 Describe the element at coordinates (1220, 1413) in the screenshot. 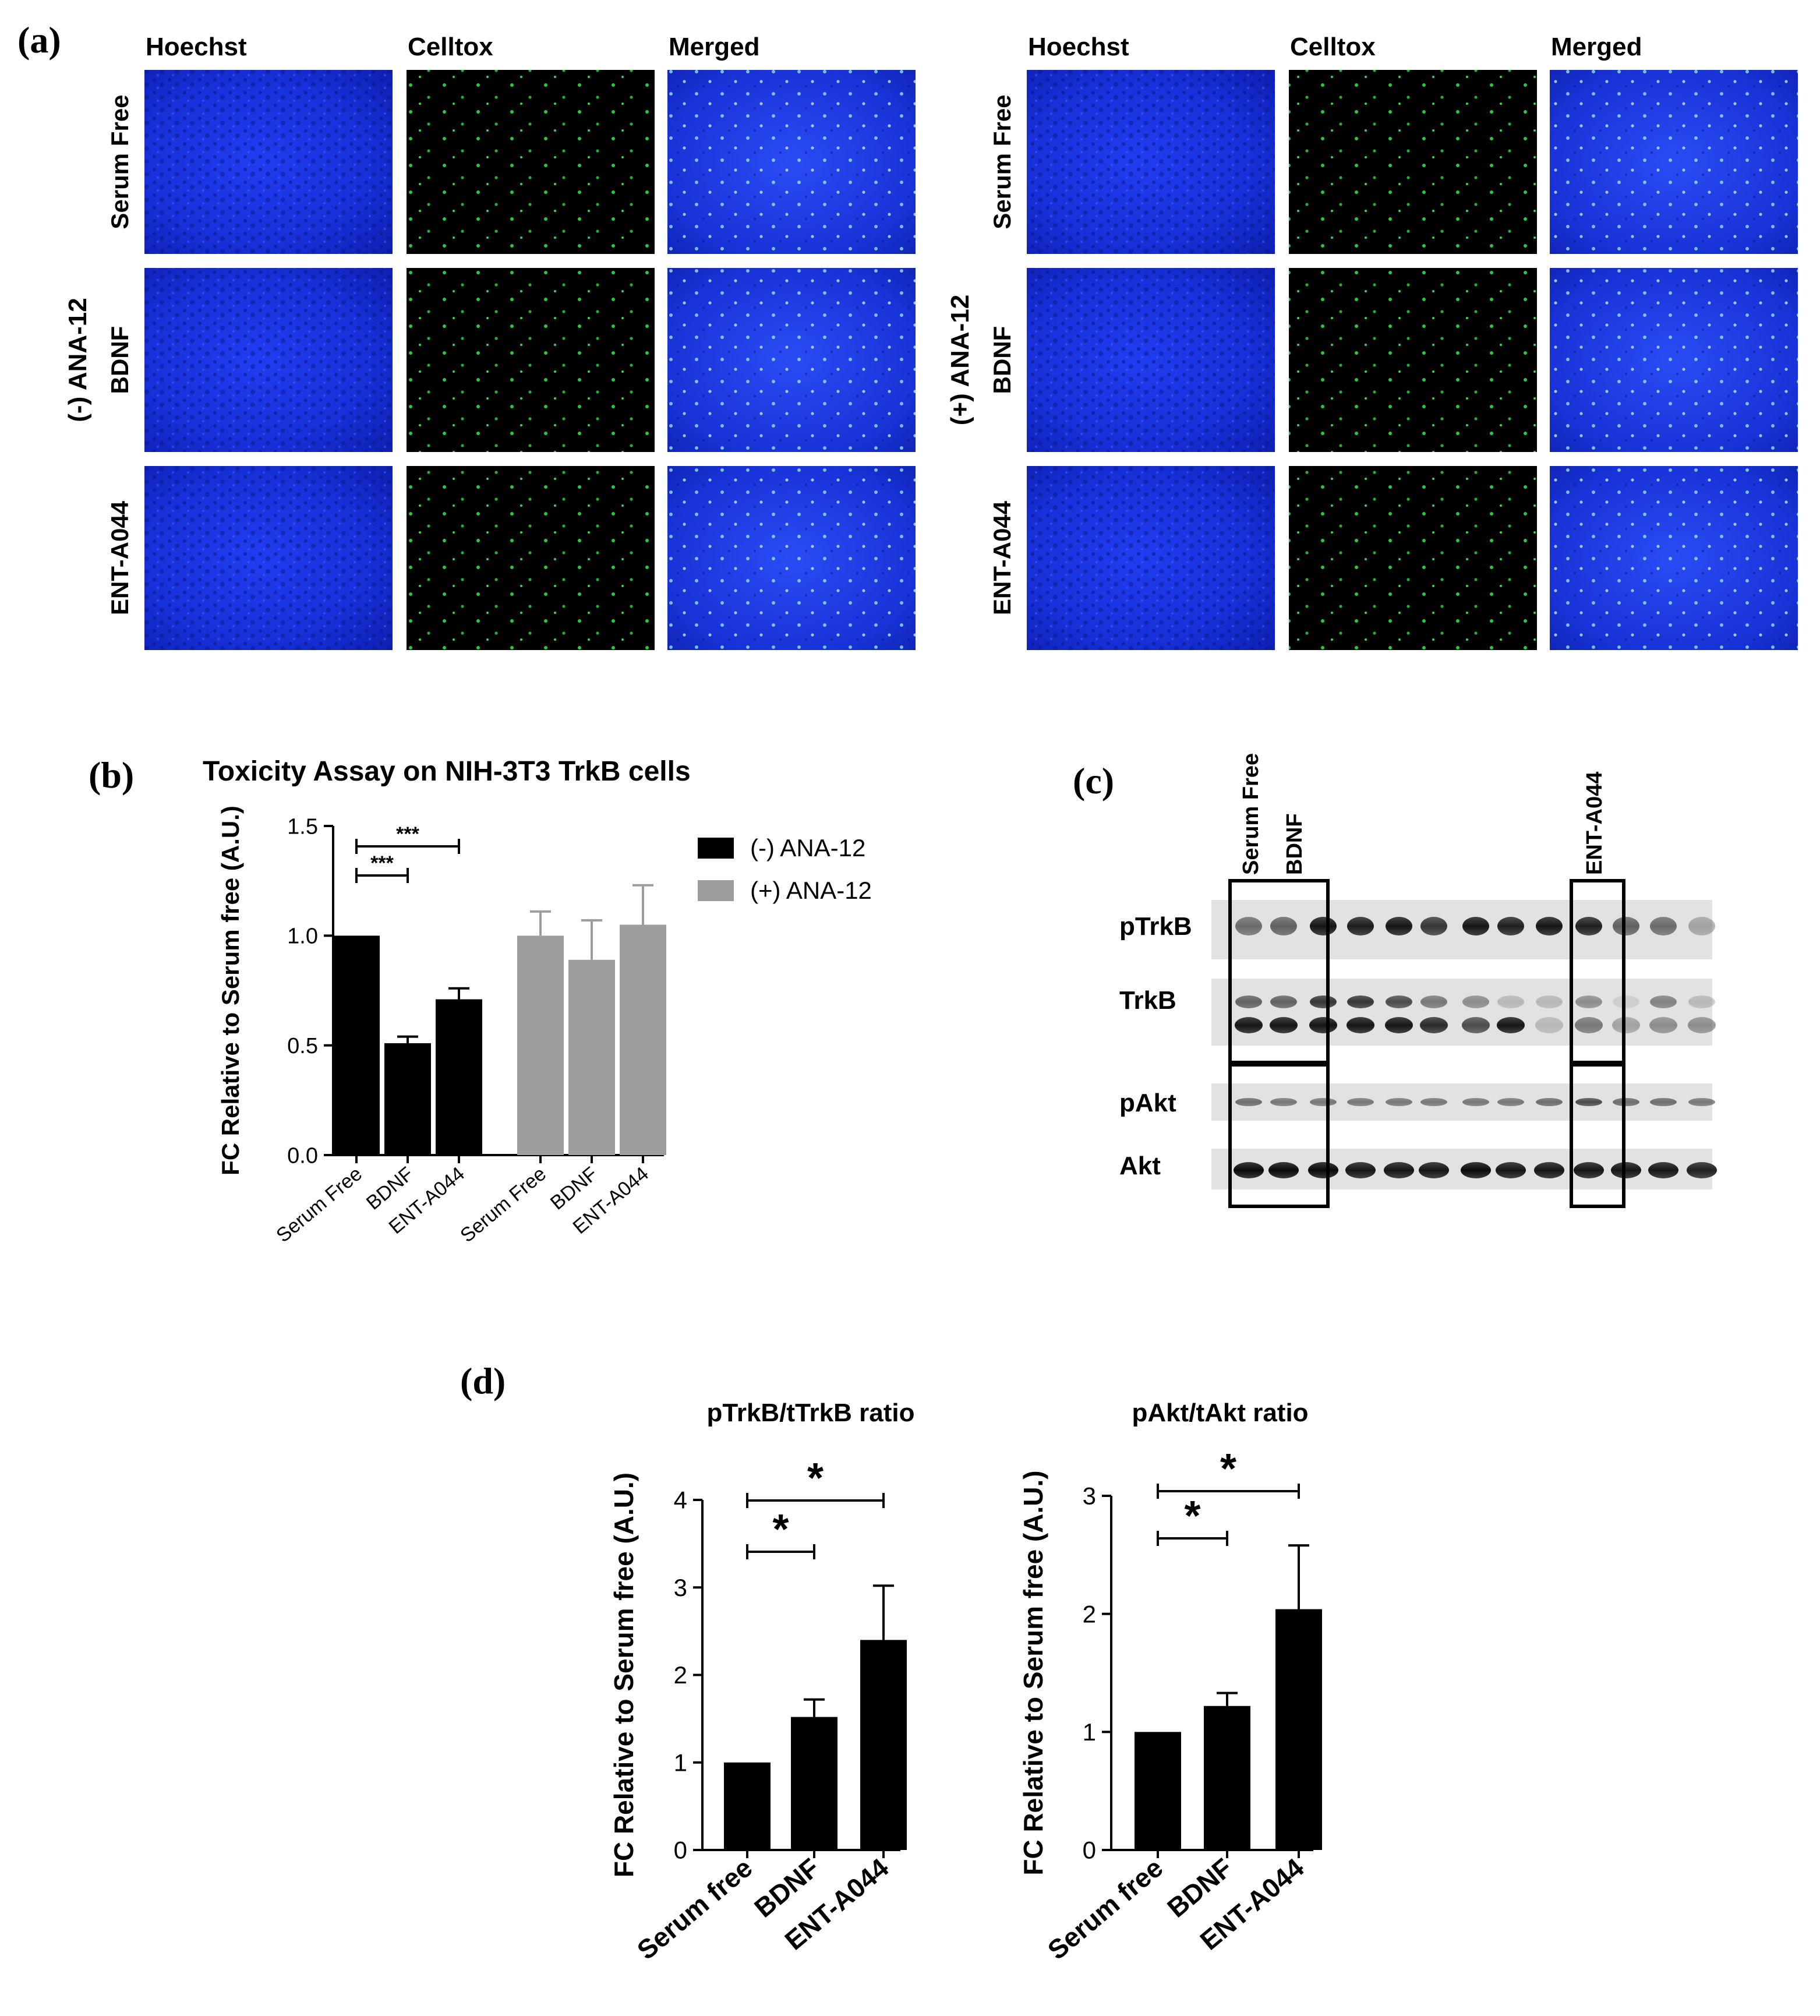

I see `chart-title: pAkt/tAkt ratio` at that location.